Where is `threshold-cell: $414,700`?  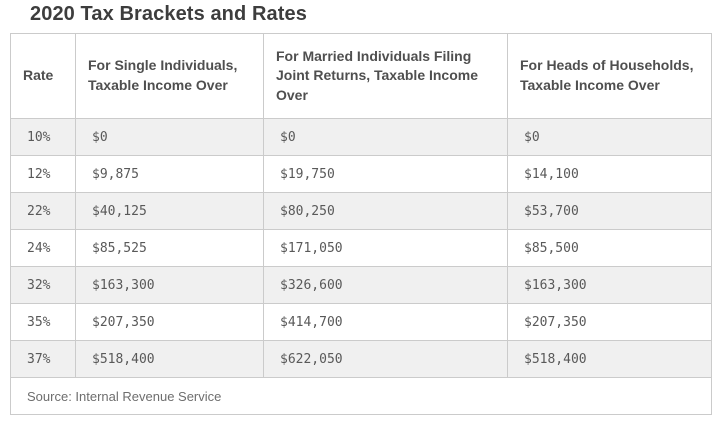 threshold-cell: $414,700 is located at coordinates (385, 322).